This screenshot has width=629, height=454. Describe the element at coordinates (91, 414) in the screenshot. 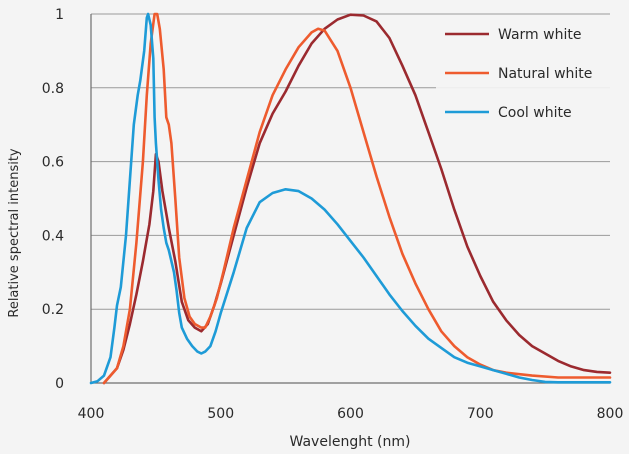

I see `x-tick-label: 400` at that location.